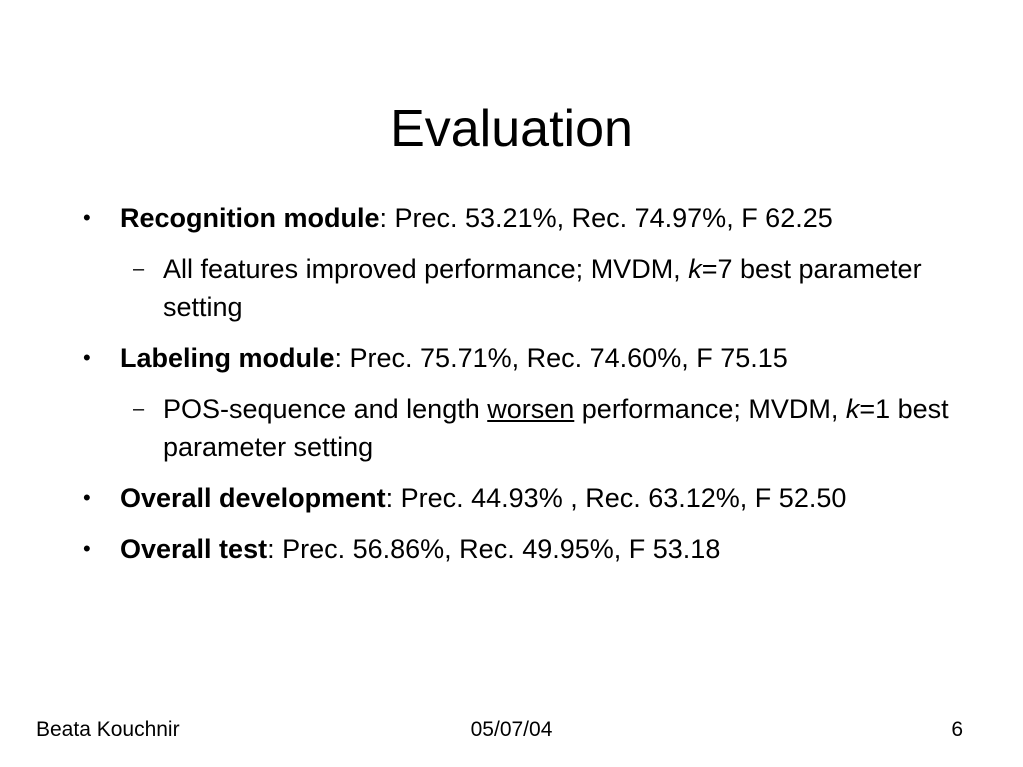  What do you see at coordinates (253, 498) in the screenshot?
I see `bullet-heading: Overall development` at bounding box center [253, 498].